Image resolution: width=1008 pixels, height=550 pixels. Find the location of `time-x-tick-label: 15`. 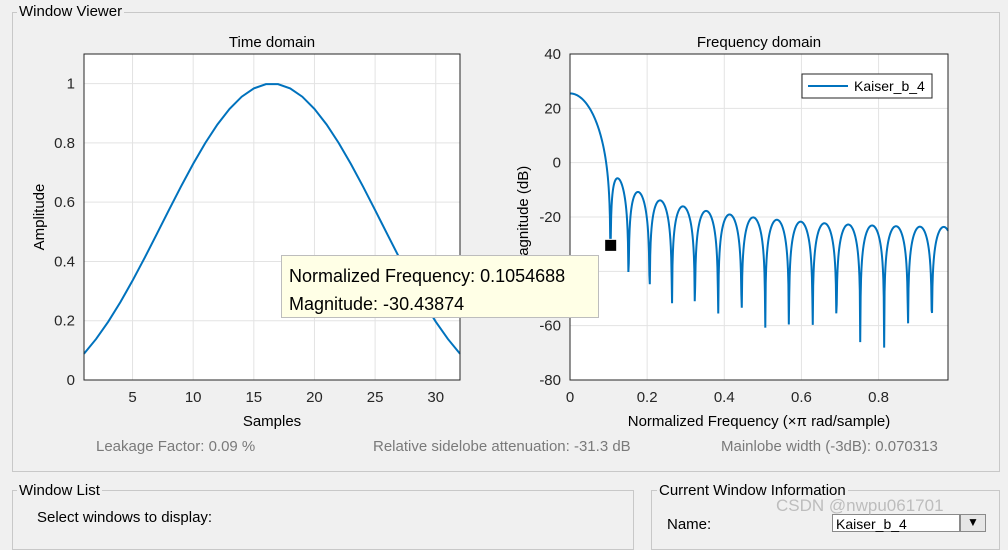

time-x-tick-label: 15 is located at coordinates (253, 397).